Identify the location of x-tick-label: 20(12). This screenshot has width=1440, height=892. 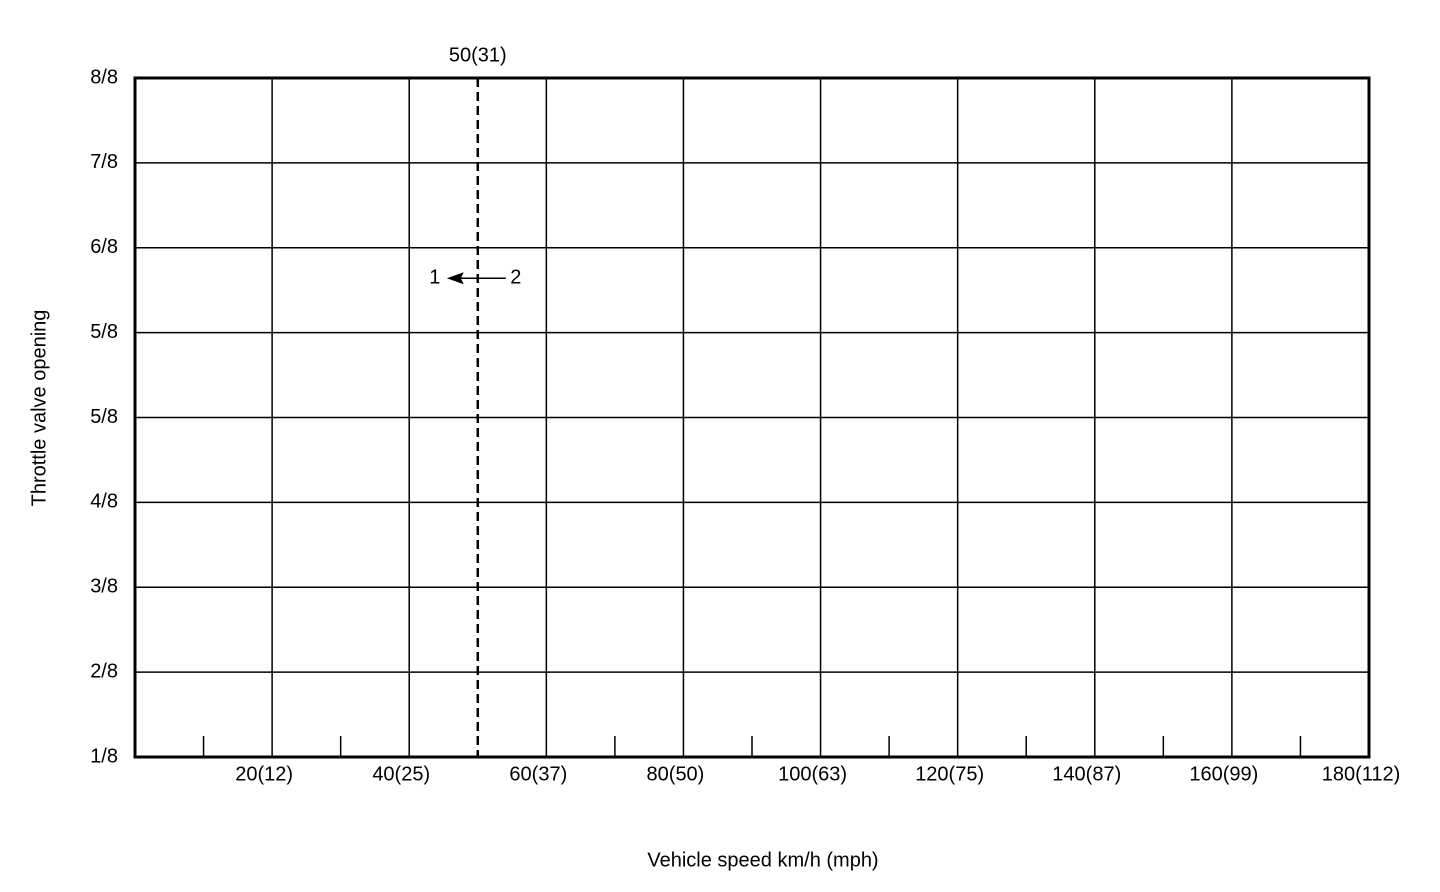
(264, 774).